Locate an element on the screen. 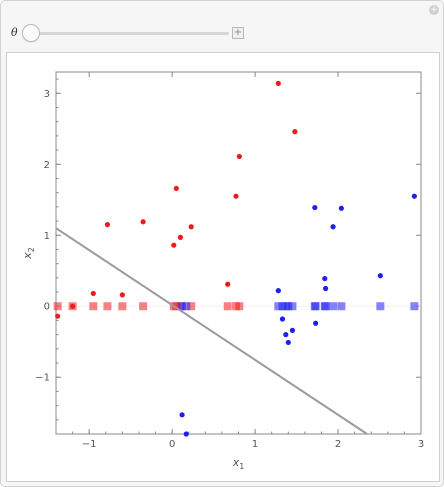 The width and height of the screenshot is (444, 487). theta-control: θ + is located at coordinates (127, 33).